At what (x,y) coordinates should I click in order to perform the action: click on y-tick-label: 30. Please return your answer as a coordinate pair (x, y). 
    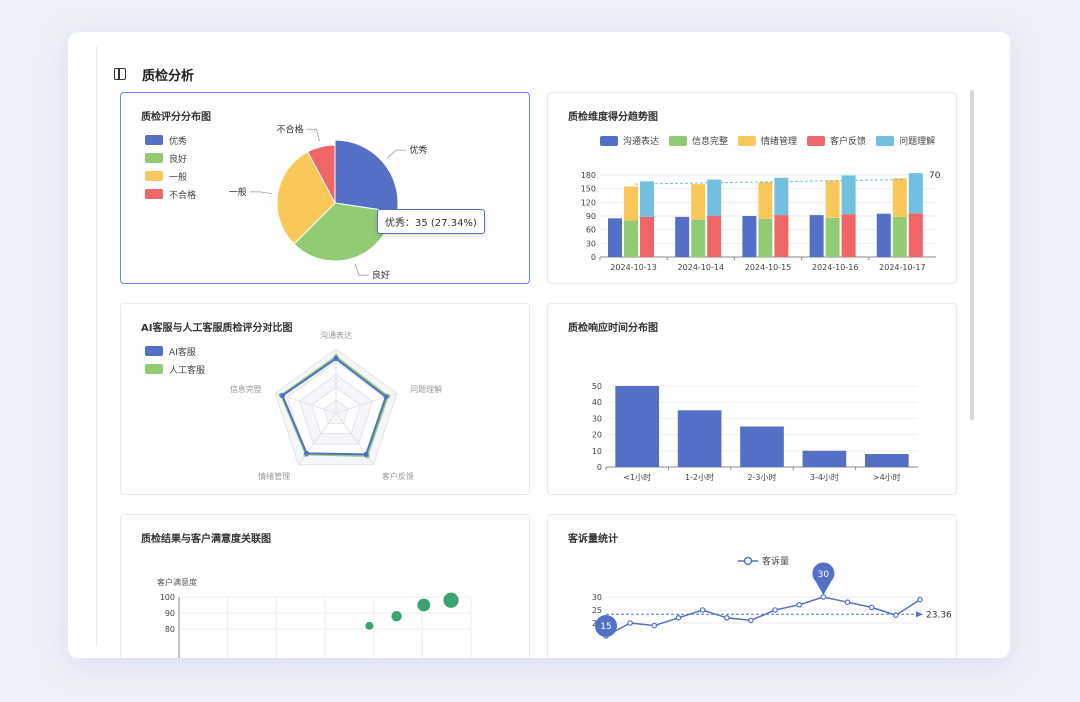
    Looking at the image, I should click on (591, 243).